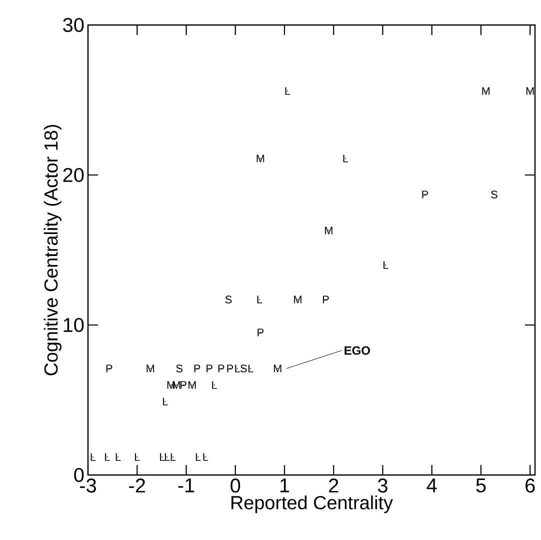 The height and width of the screenshot is (540, 541). What do you see at coordinates (383, 485) in the screenshot?
I see `x-tick-label: 3` at bounding box center [383, 485].